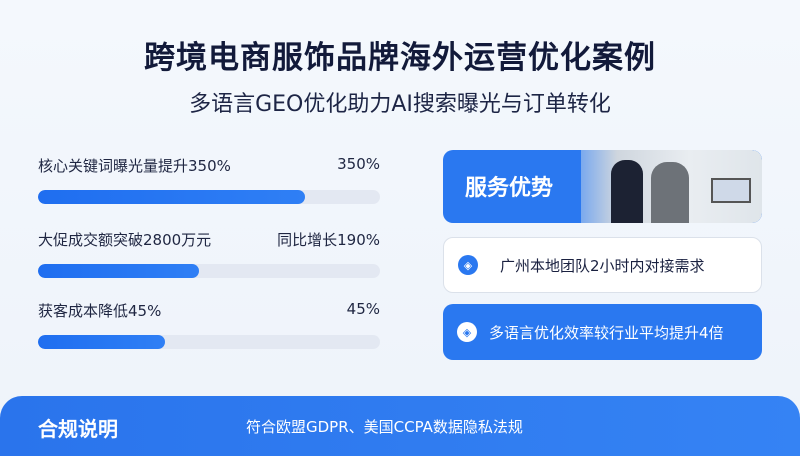 This screenshot has height=456, width=800. I want to click on advantage-text: 广州本地团队2小时内对接需求, so click(602, 265).